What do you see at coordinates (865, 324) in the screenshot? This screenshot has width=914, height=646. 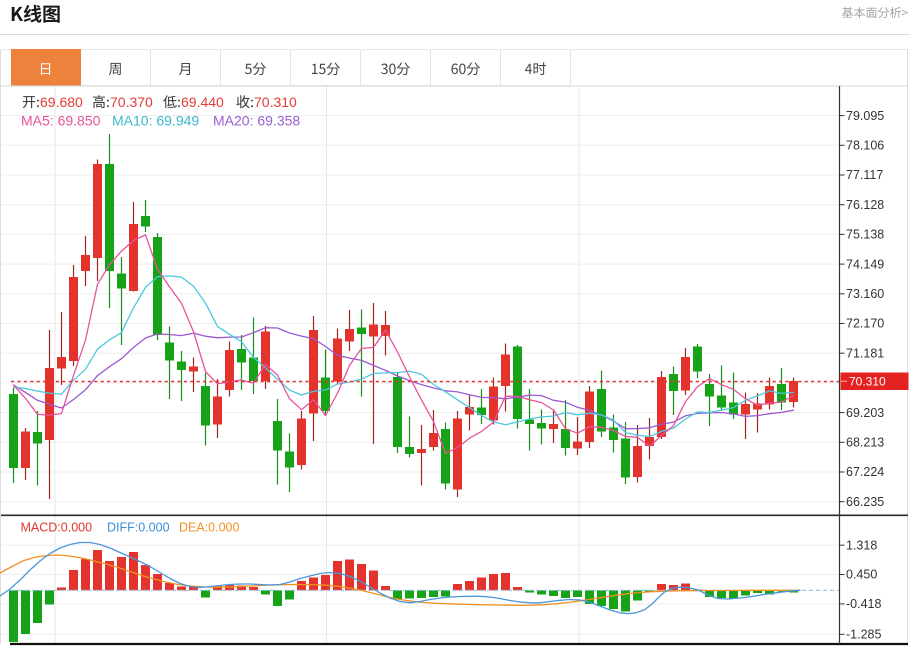 I see `svg-text: 72.170` at bounding box center [865, 324].